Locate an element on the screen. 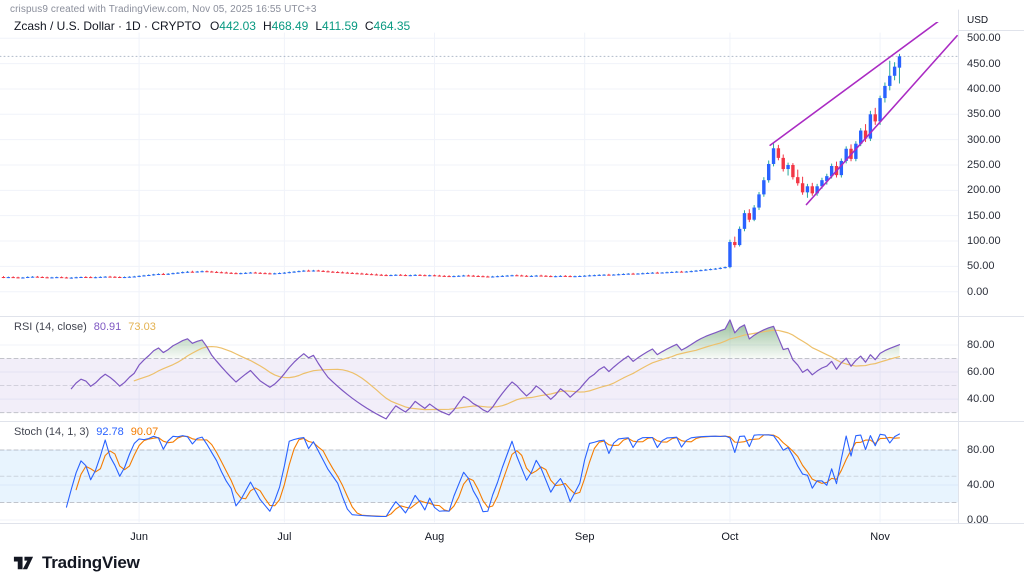  stoch-pane-legend: Stoch (14, 1, 3) 92.78 90.07 is located at coordinates (86, 432).